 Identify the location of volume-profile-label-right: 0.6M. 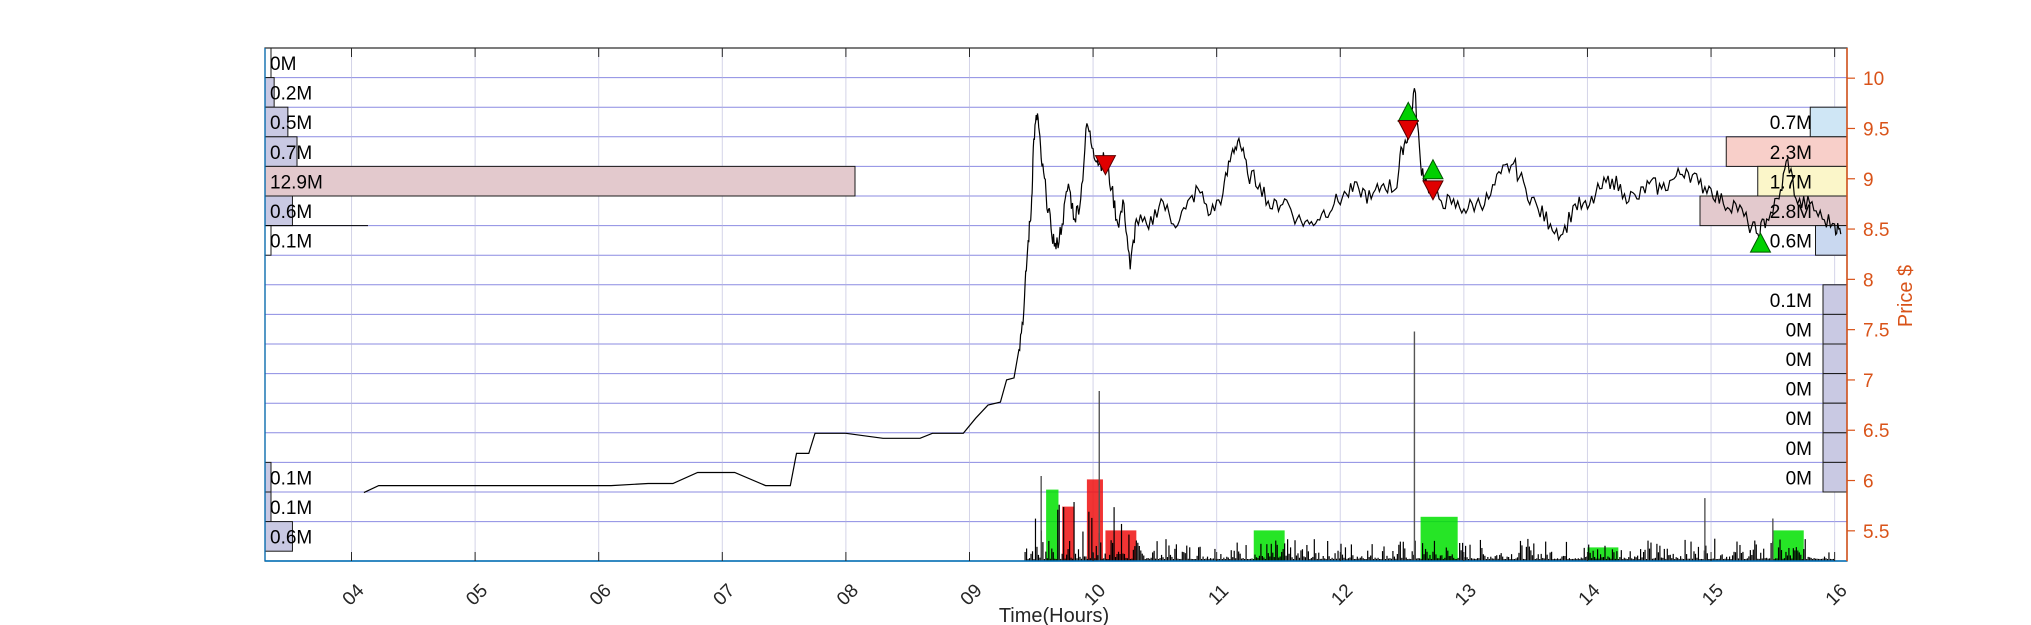
(1791, 242).